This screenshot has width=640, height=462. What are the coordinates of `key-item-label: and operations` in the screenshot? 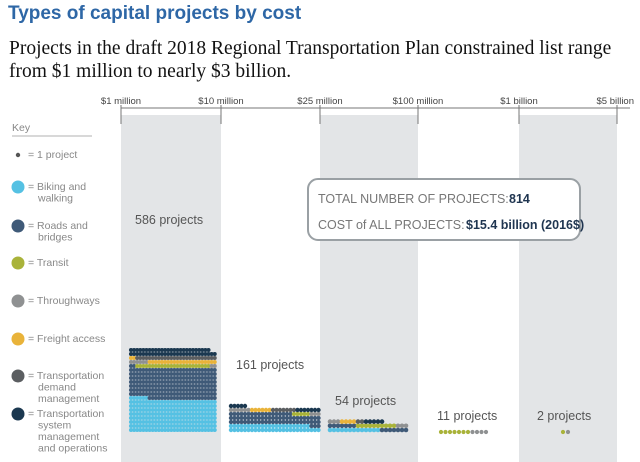 It's located at (72, 449).